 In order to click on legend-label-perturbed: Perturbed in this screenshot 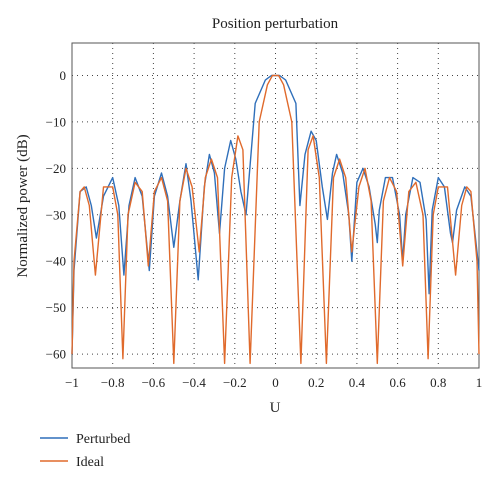, I will do `click(103, 439)`.